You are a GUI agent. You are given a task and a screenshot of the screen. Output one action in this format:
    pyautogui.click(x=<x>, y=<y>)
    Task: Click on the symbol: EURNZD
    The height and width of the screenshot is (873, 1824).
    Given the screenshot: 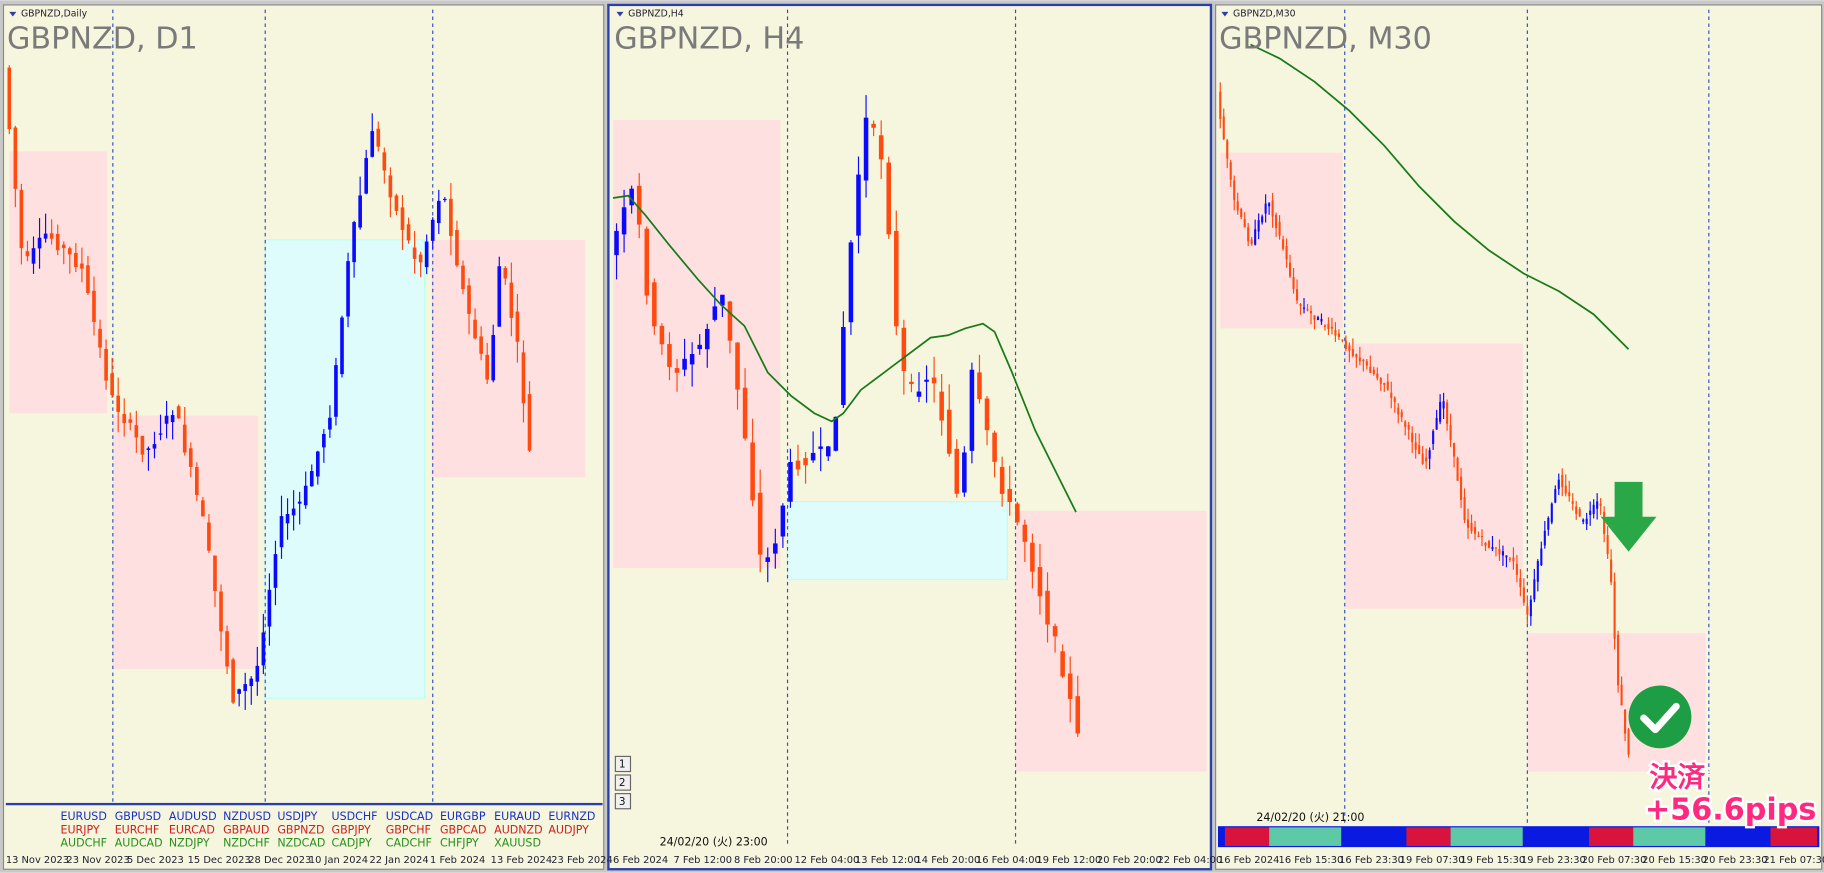 What is the action you would take?
    pyautogui.click(x=571, y=816)
    